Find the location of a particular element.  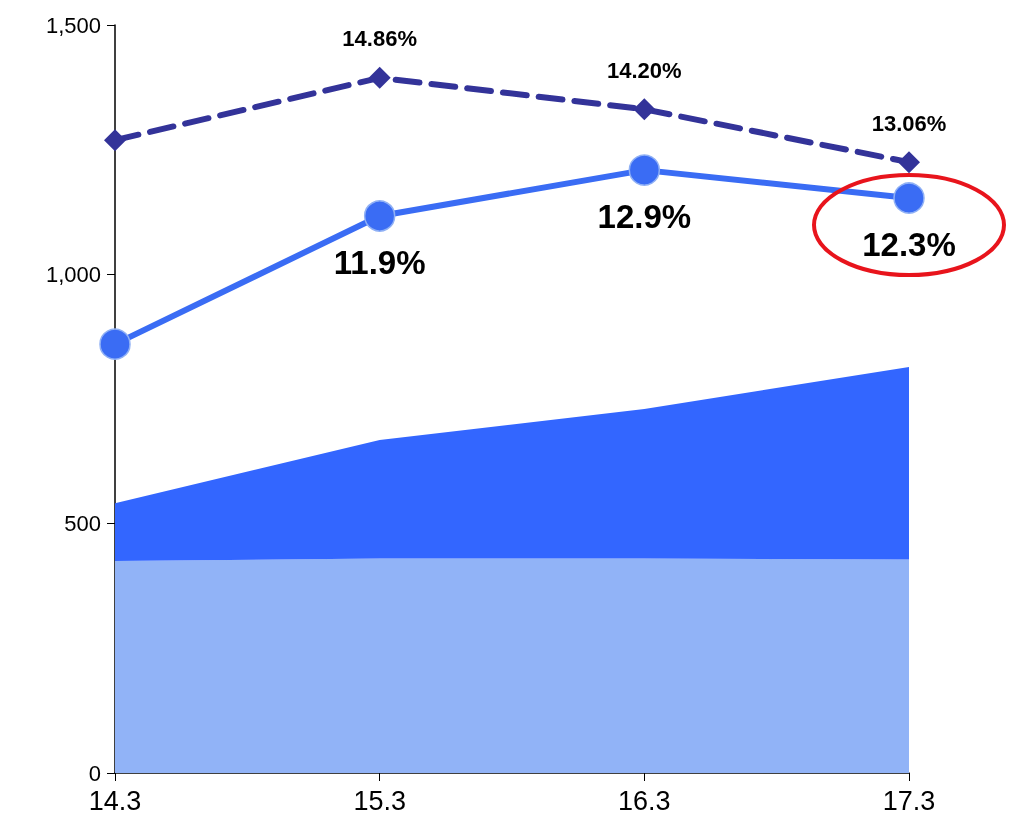

annotation: 13.06% is located at coordinates (909, 123).